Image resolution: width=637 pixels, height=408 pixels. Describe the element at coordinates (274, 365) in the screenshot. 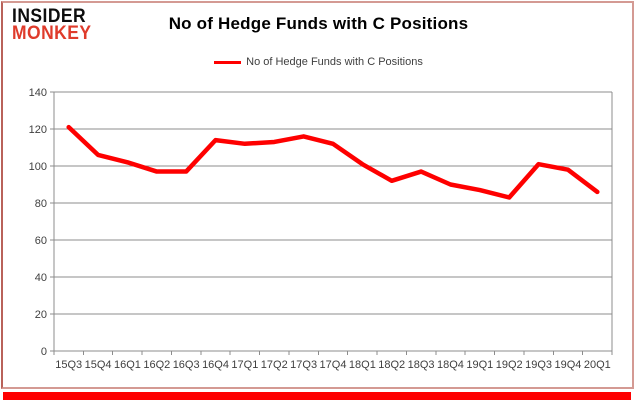

I see `svg-text: 17Q2` at that location.